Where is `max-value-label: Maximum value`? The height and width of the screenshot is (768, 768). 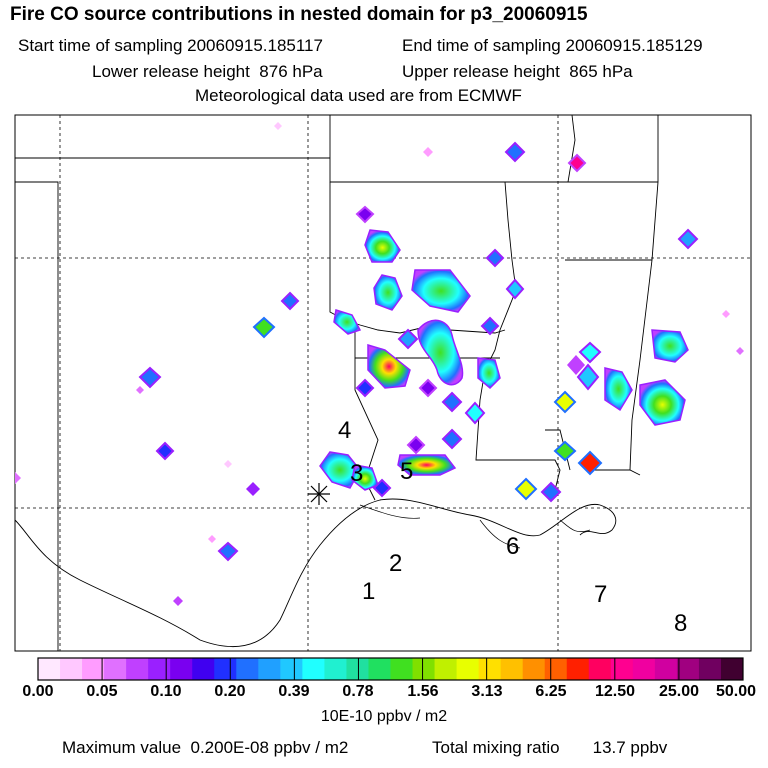
max-value-label: Maximum value is located at coordinates (122, 747).